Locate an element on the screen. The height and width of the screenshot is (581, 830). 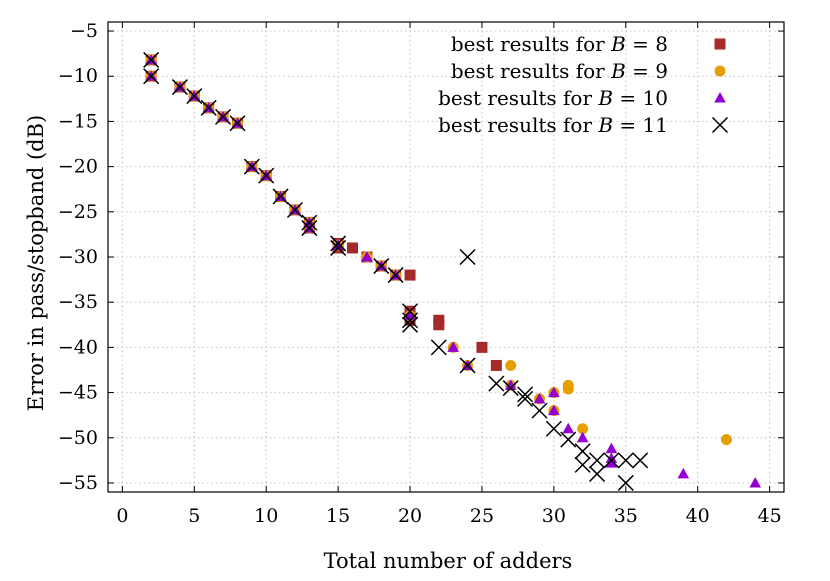
x-tick-label: 35 is located at coordinates (626, 516).